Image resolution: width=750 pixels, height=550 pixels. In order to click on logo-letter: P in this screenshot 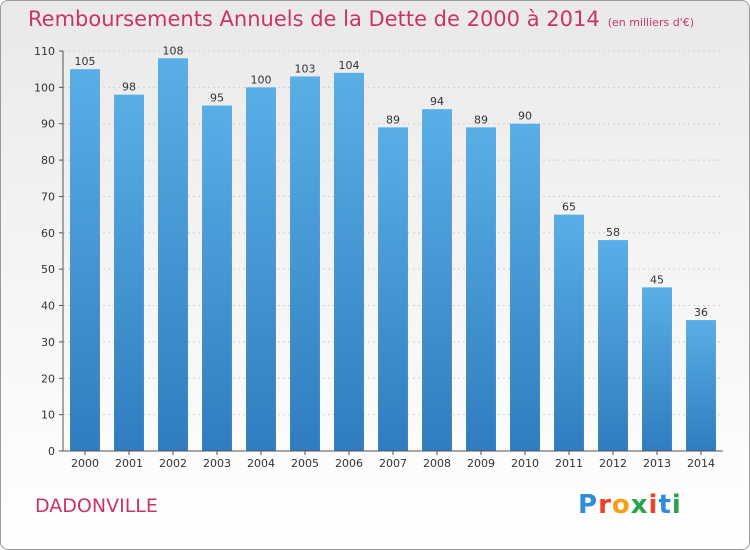, I will do `click(588, 505)`.